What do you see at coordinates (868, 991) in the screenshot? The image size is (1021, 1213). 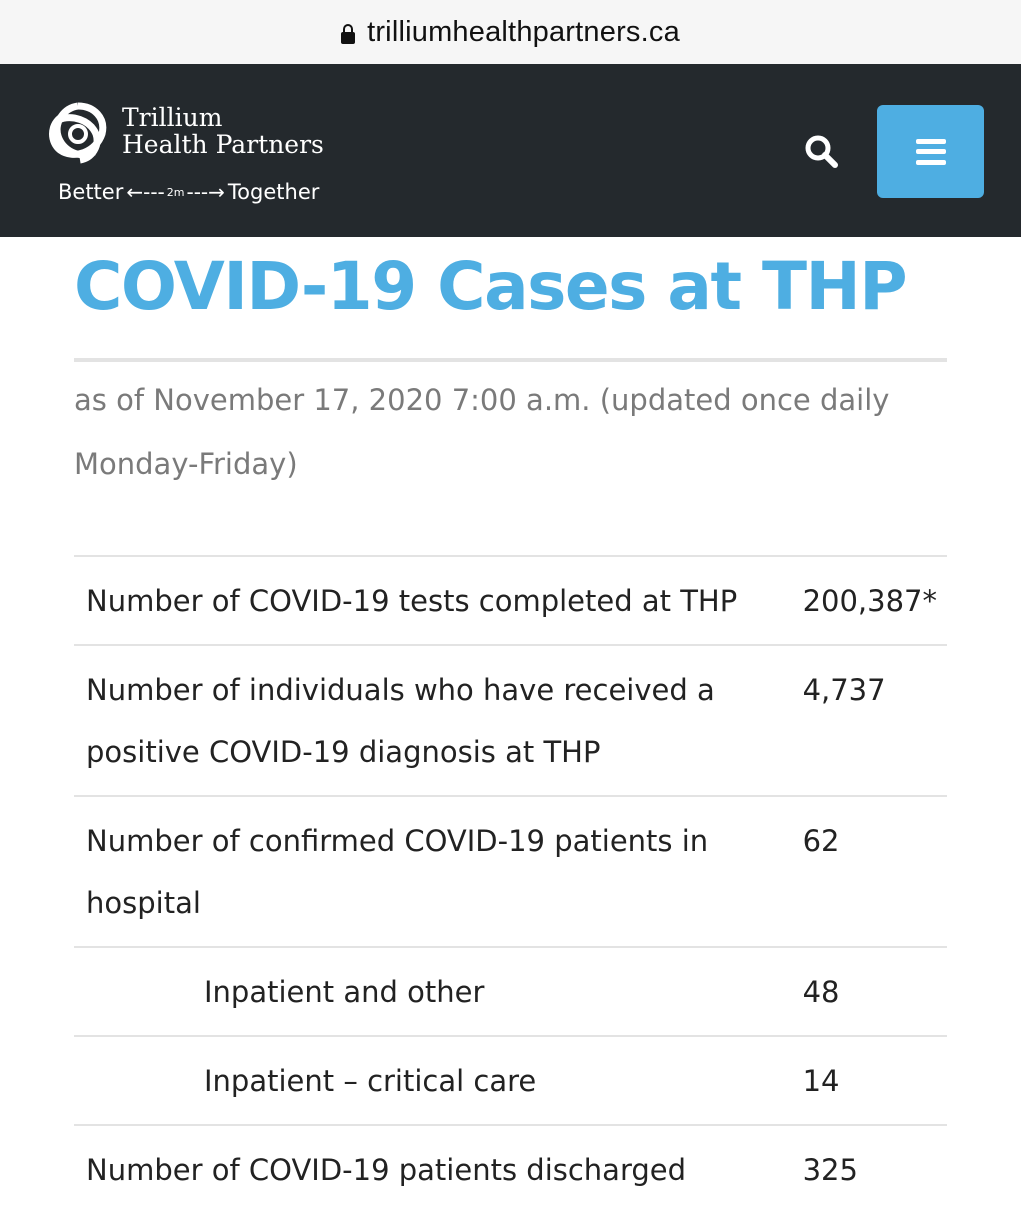 I see `row-value: 48` at bounding box center [868, 991].